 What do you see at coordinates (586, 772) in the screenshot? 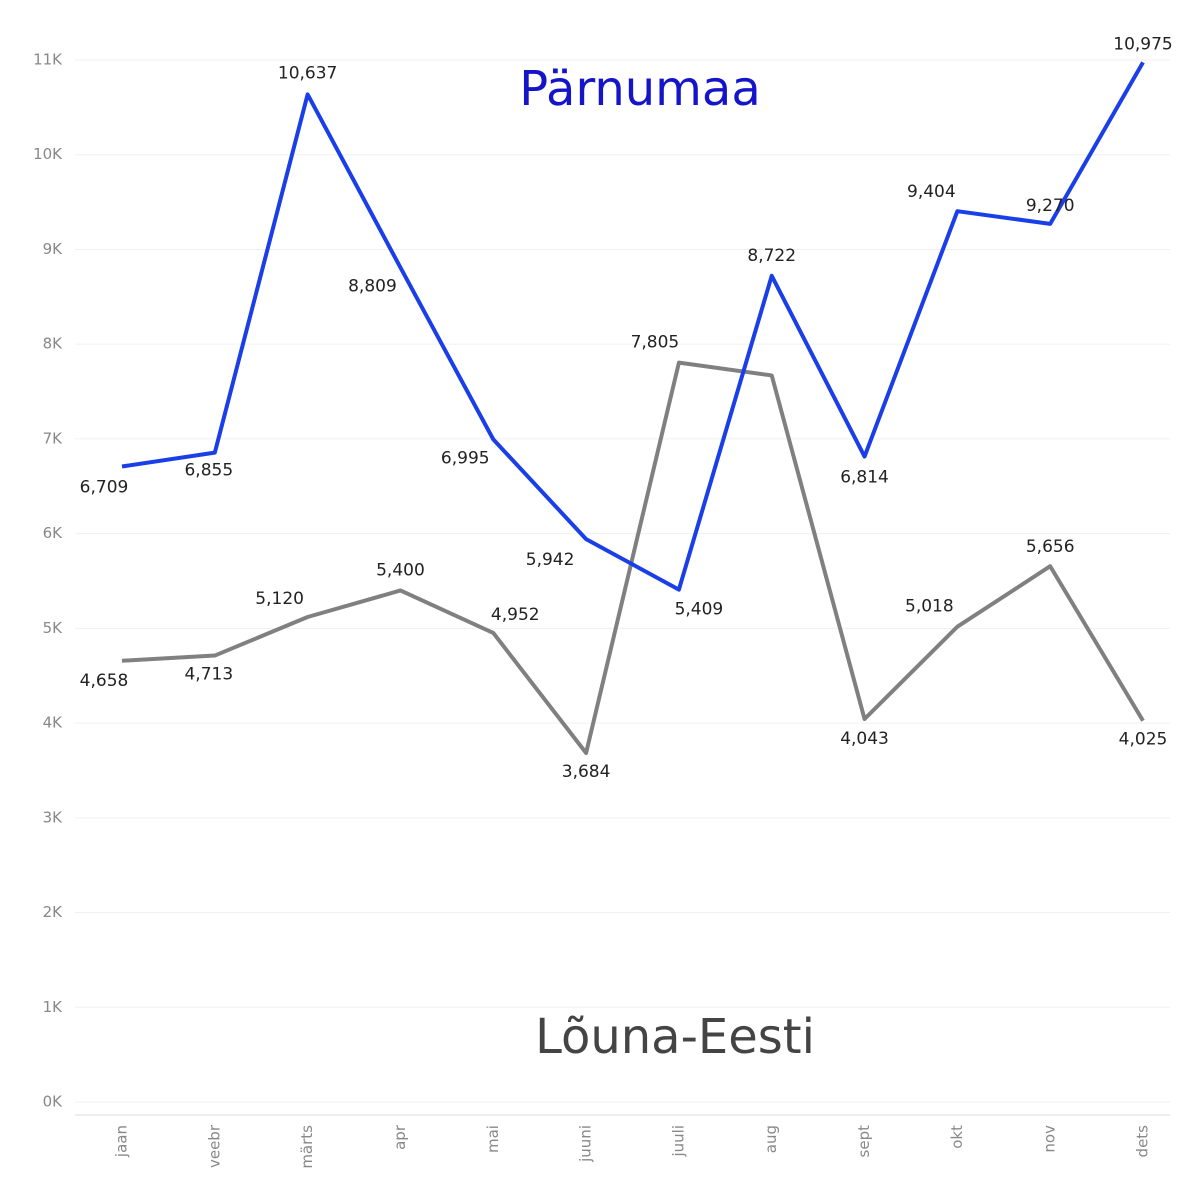
I see `data-label: 3,684` at bounding box center [586, 772].